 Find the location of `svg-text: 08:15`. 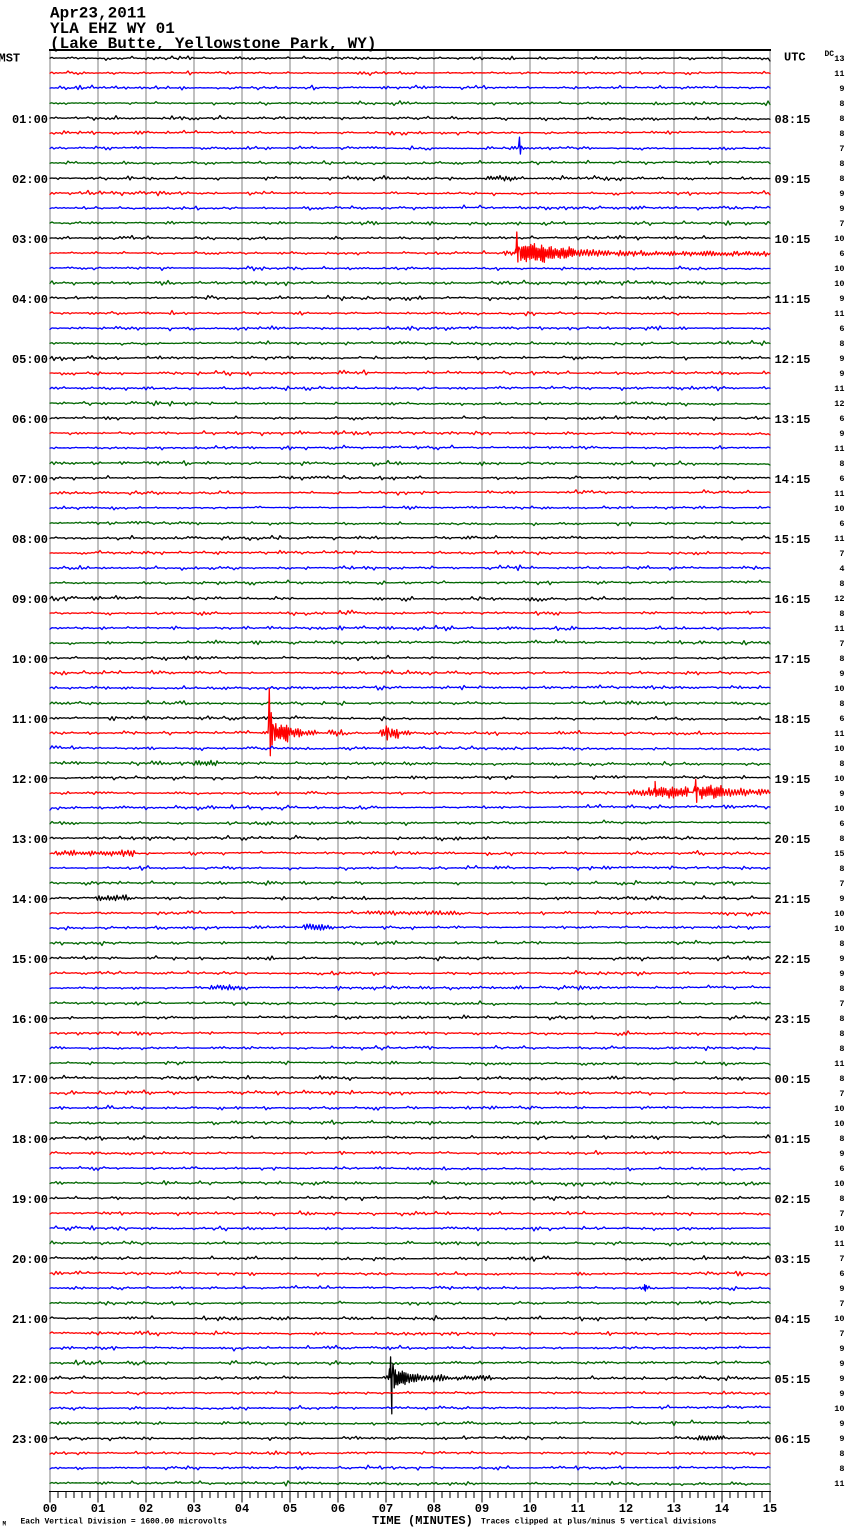

svg-text: 08:15 is located at coordinates (793, 120).